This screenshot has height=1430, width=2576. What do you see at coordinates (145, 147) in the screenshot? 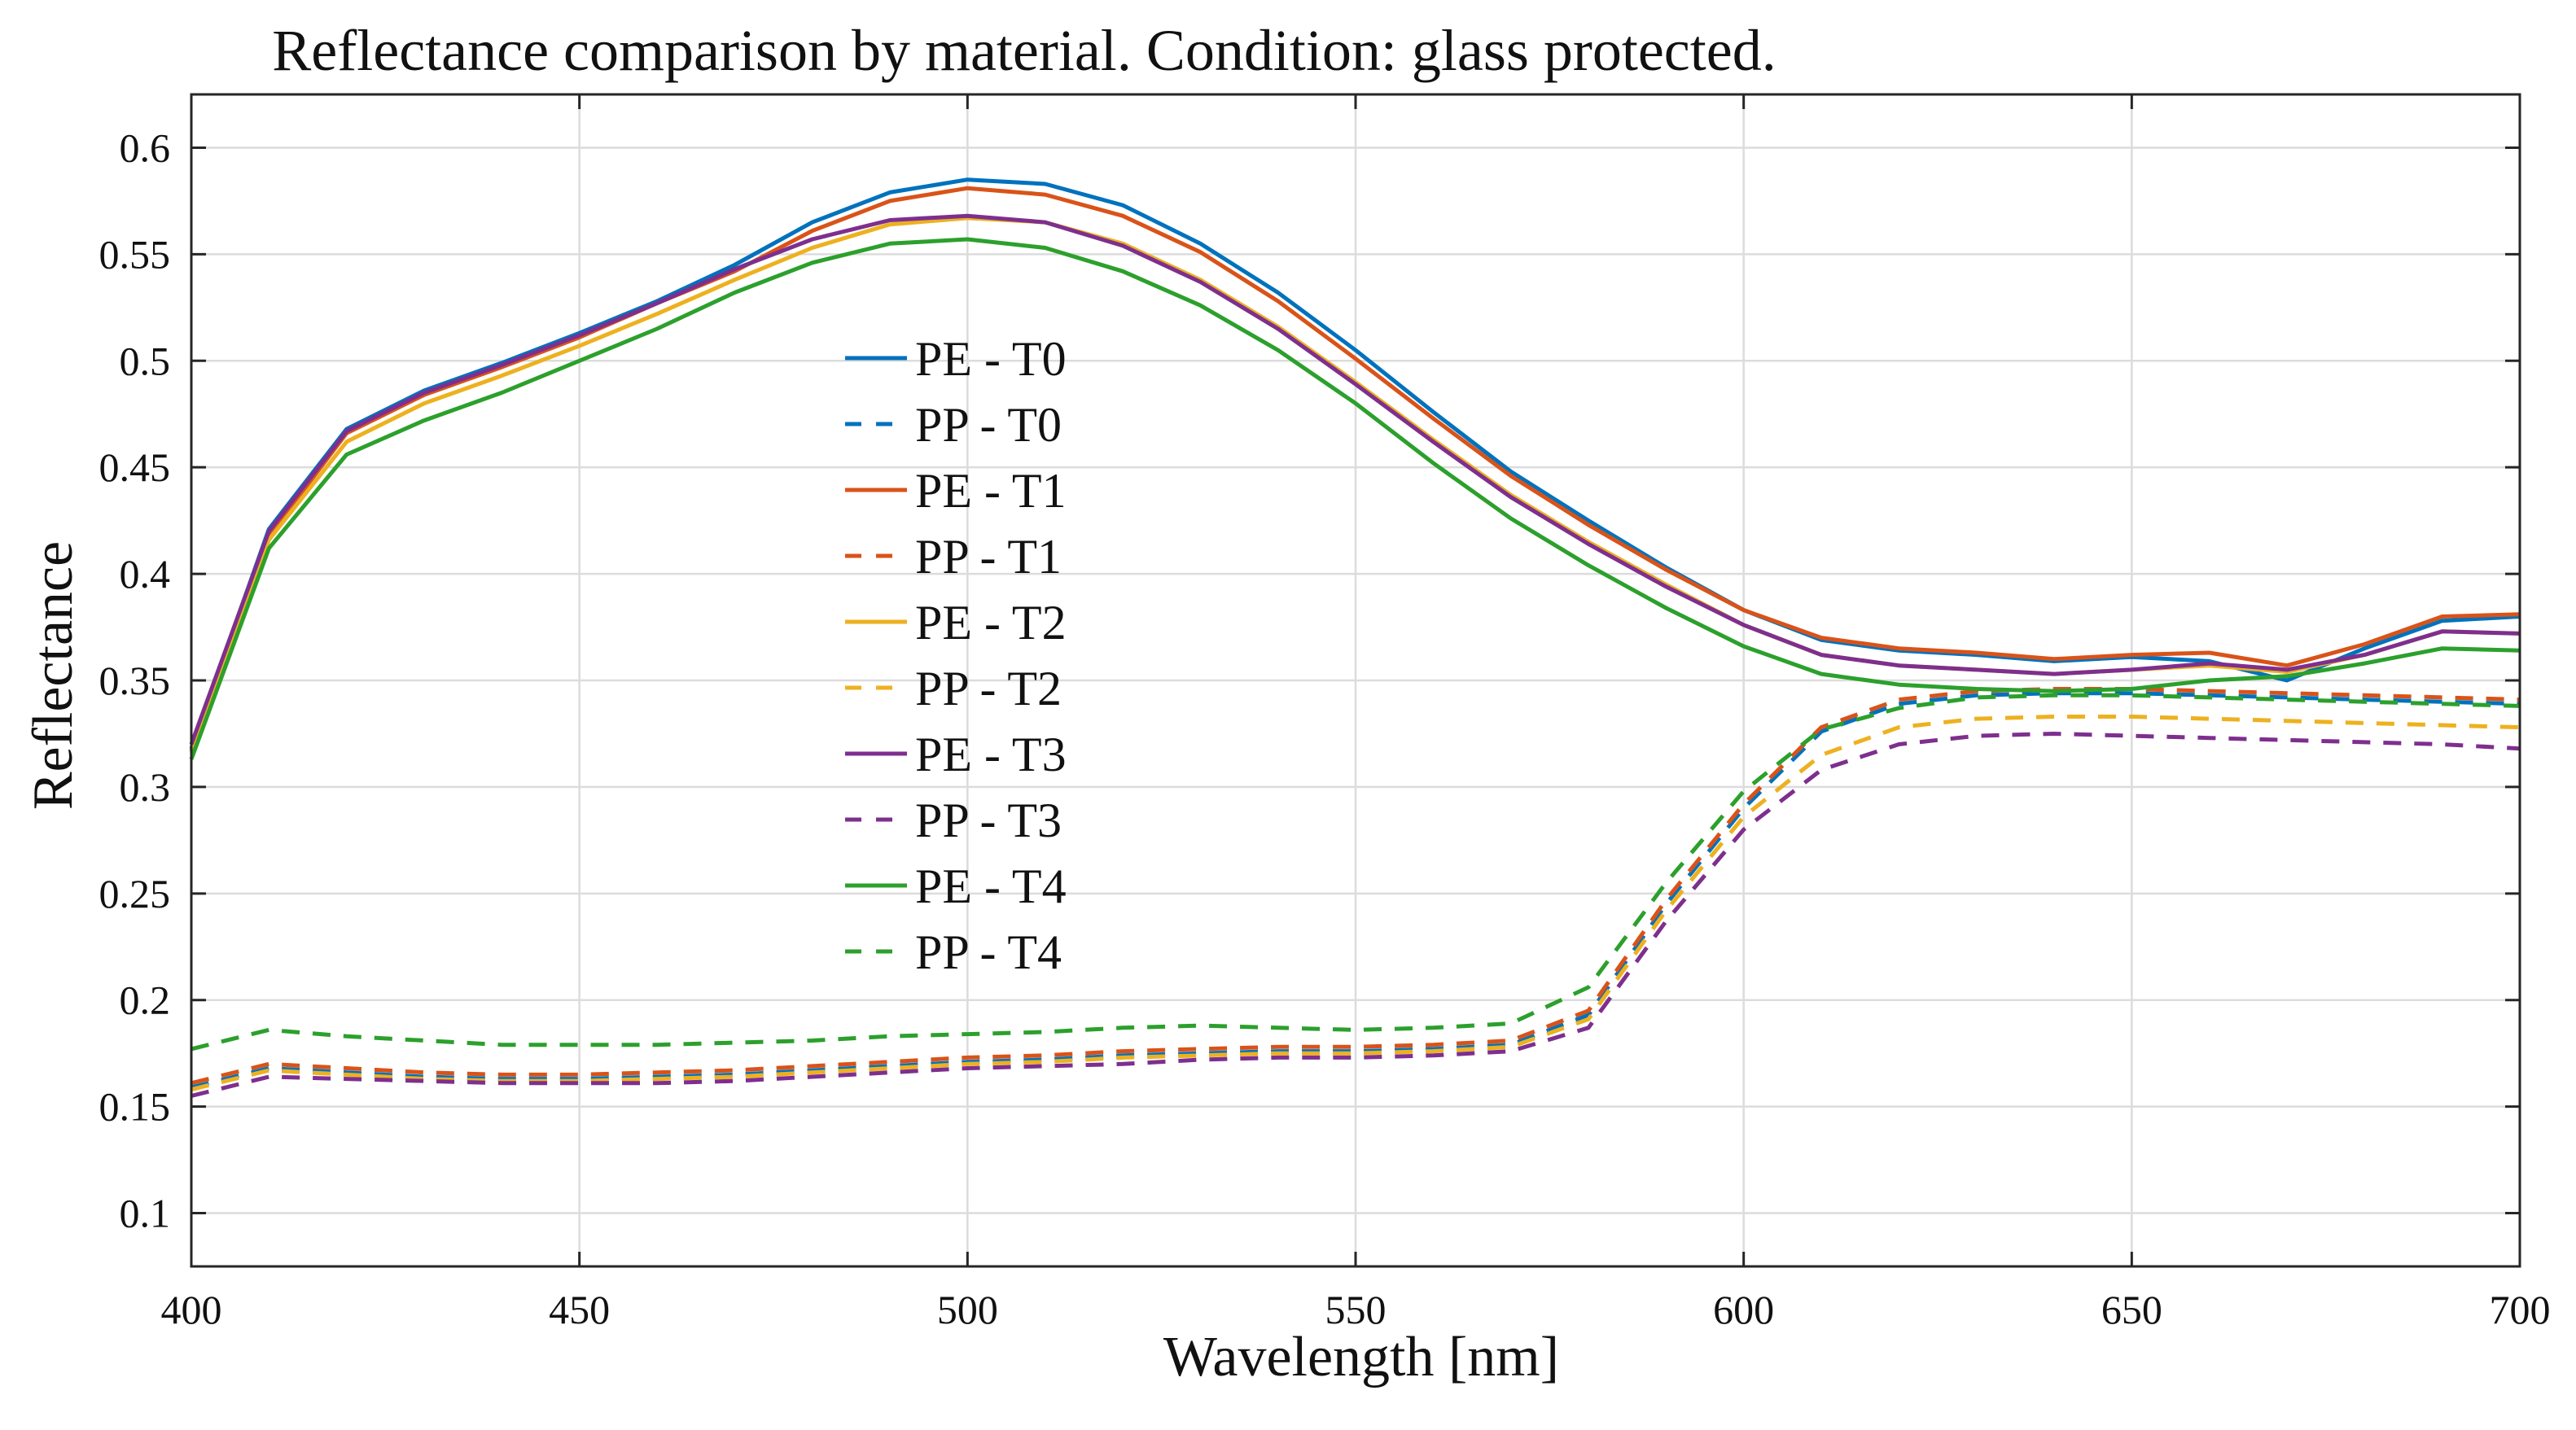
I see `y-tick-label: 0.6` at bounding box center [145, 147].